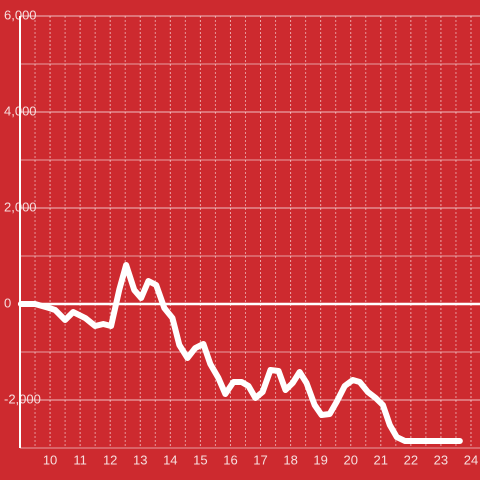  I want to click on x-tick-label: 18, so click(290, 459).